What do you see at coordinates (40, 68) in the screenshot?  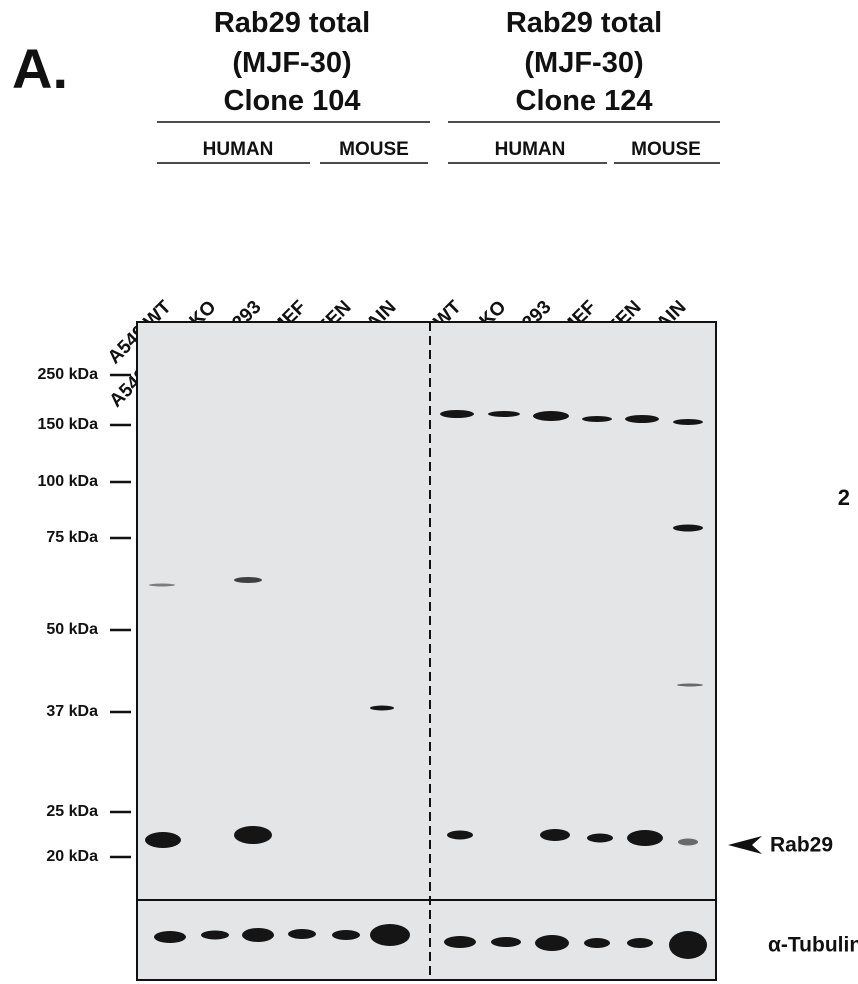 I see `panel-label: A.` at bounding box center [40, 68].